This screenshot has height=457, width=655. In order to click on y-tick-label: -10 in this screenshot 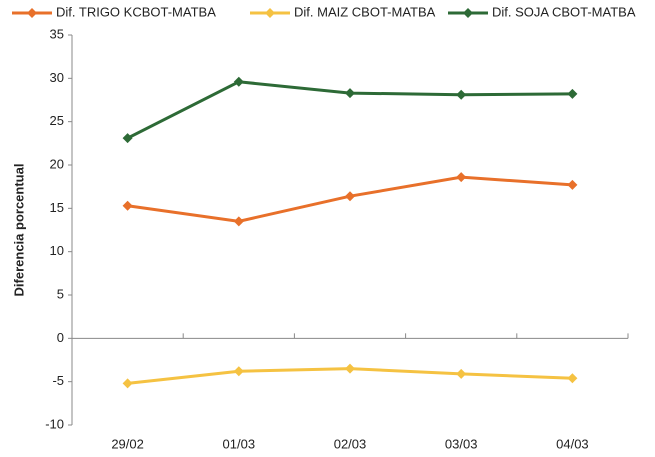, I will do `click(54, 423)`.